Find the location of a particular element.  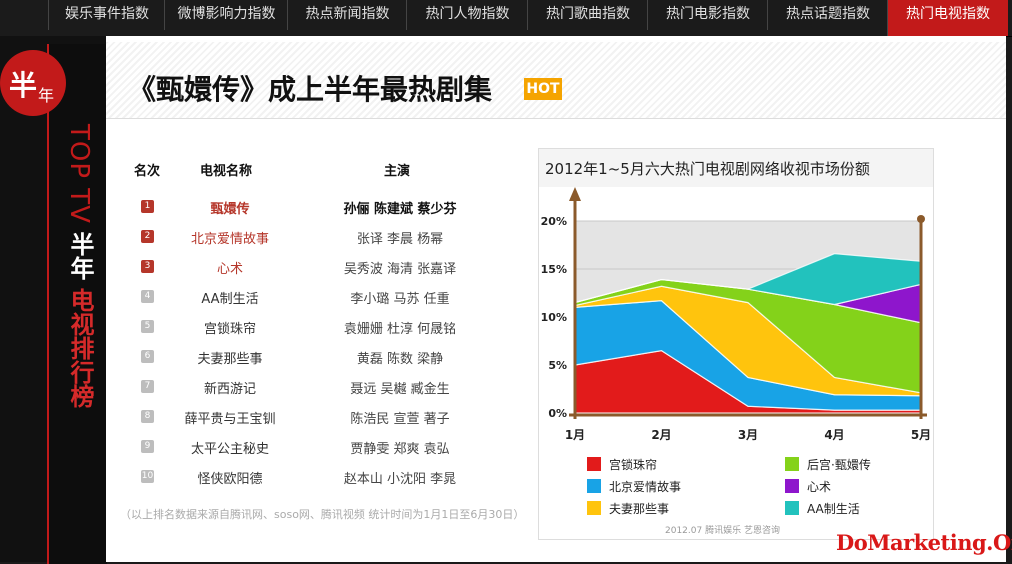

y-tick-label: 0% is located at coordinates (557, 413).